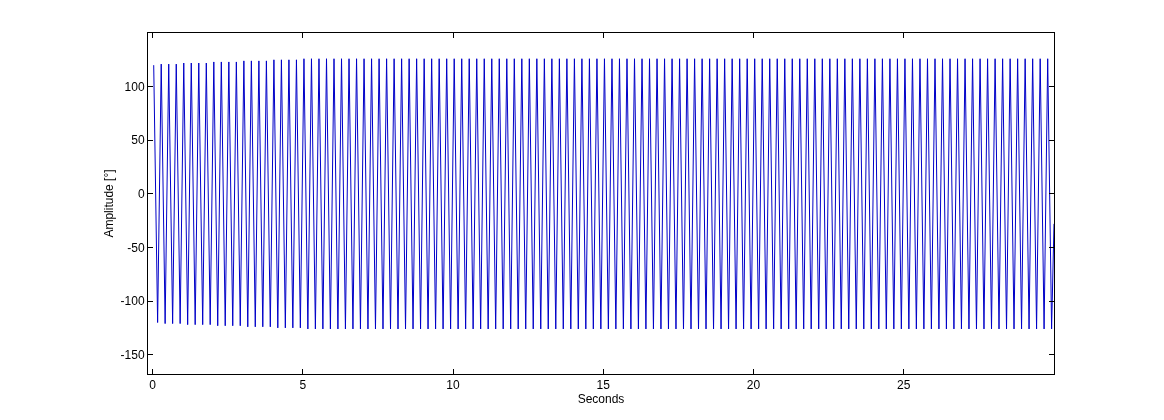  Describe the element at coordinates (134, 86) in the screenshot. I see `y-tick-label: 100` at that location.